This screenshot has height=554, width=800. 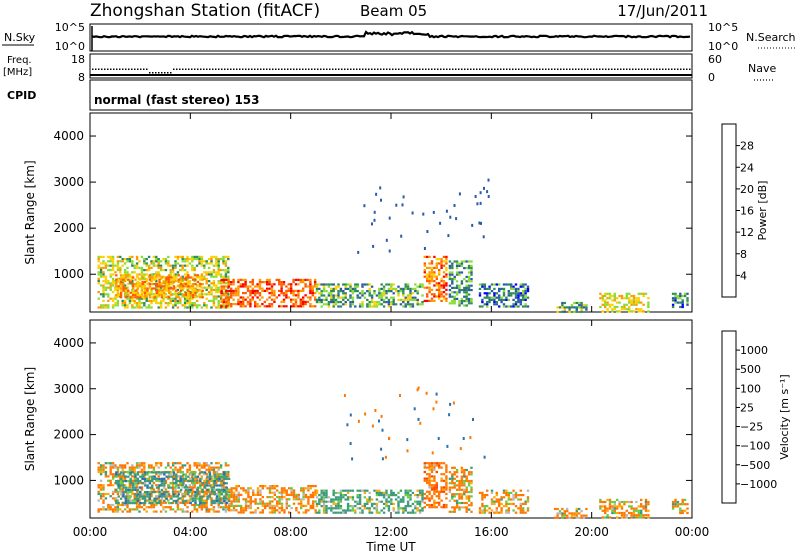 I want to click on heatmap-region, so click(x=460, y=283).